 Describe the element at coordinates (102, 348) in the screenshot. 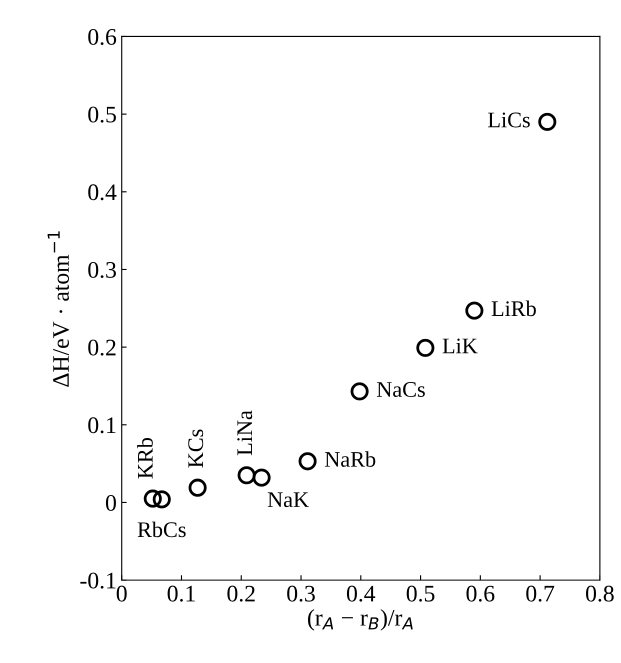

I see `y-tick-label: 0.2` at that location.